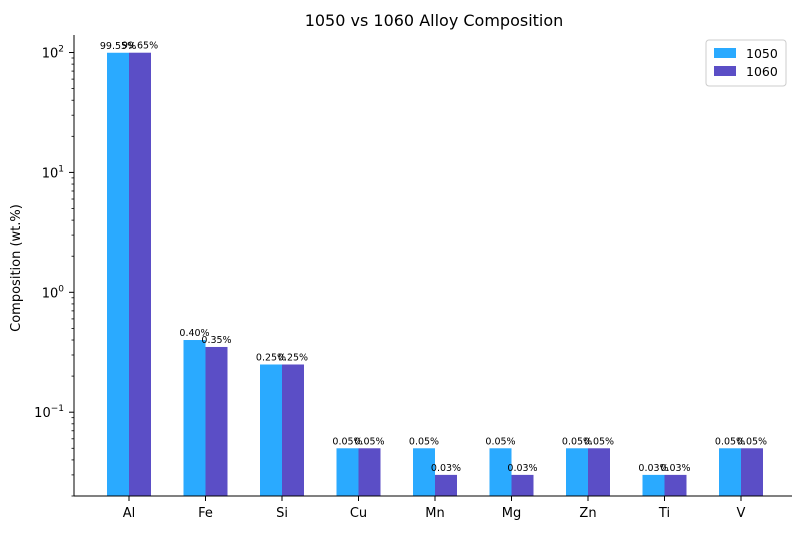  Describe the element at coordinates (511, 513) in the screenshot. I see `x-tick-label-mg: Mg` at that location.